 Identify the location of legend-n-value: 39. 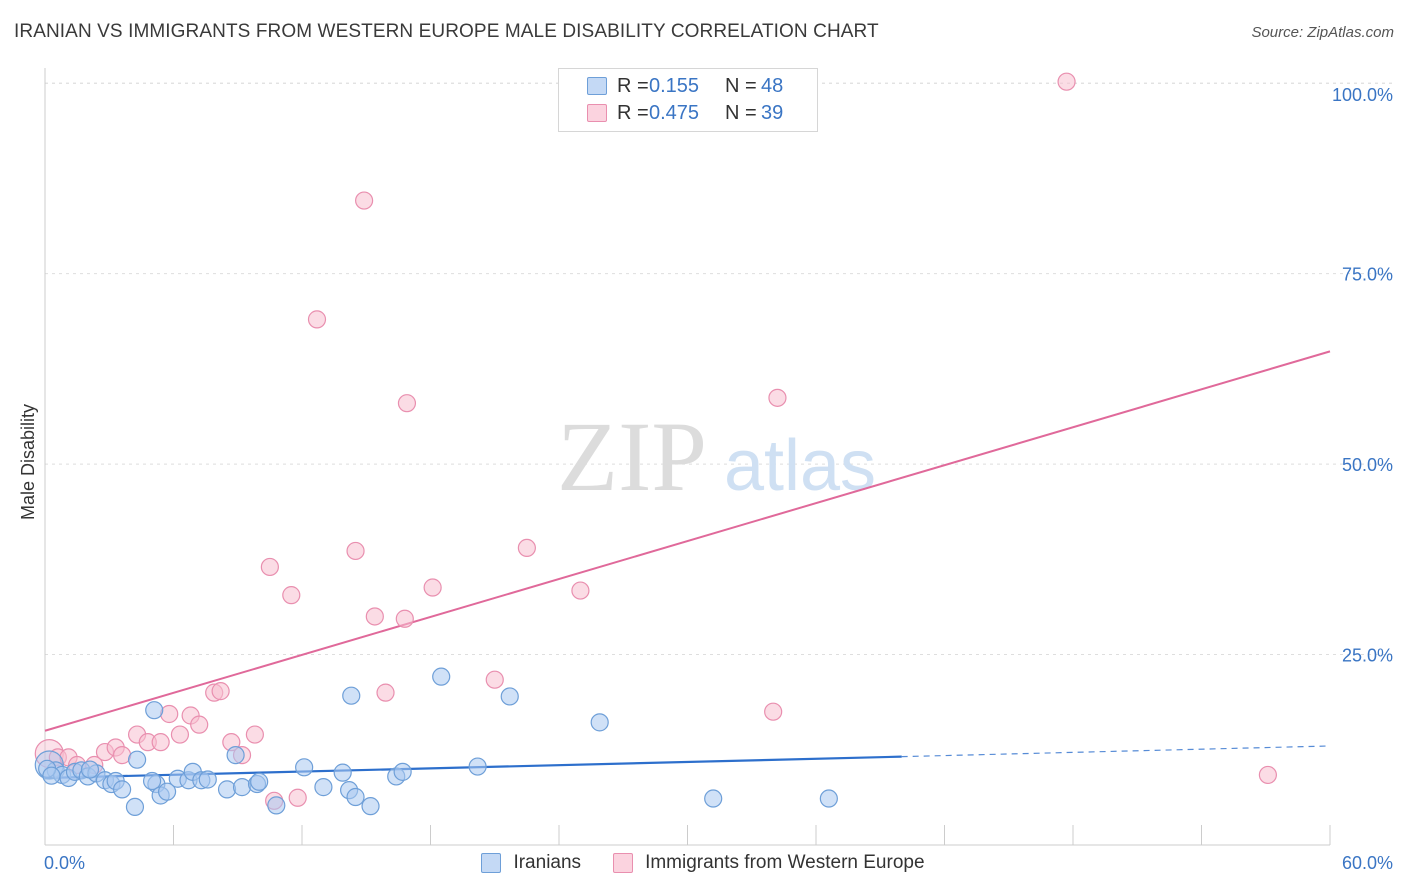
(772, 112).